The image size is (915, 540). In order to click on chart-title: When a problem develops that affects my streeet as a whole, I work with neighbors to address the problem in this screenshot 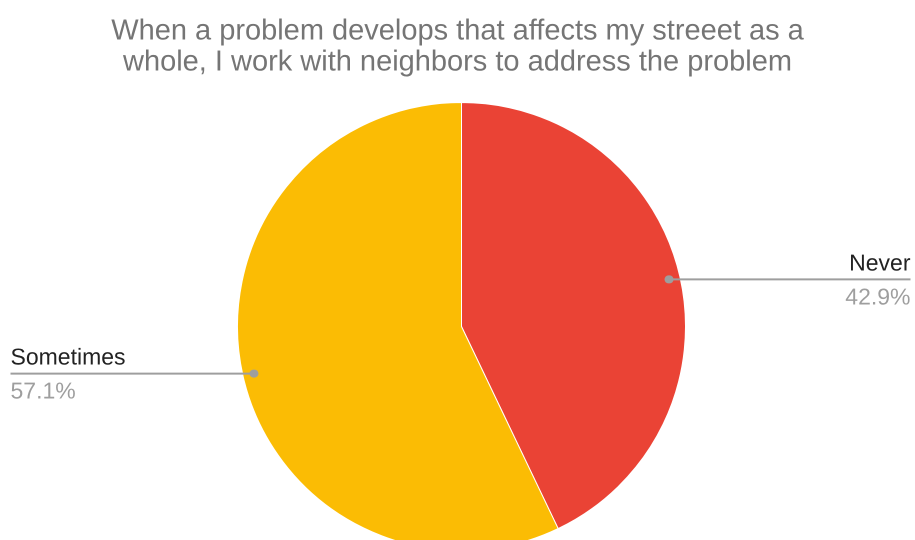, I will do `click(458, 46)`.